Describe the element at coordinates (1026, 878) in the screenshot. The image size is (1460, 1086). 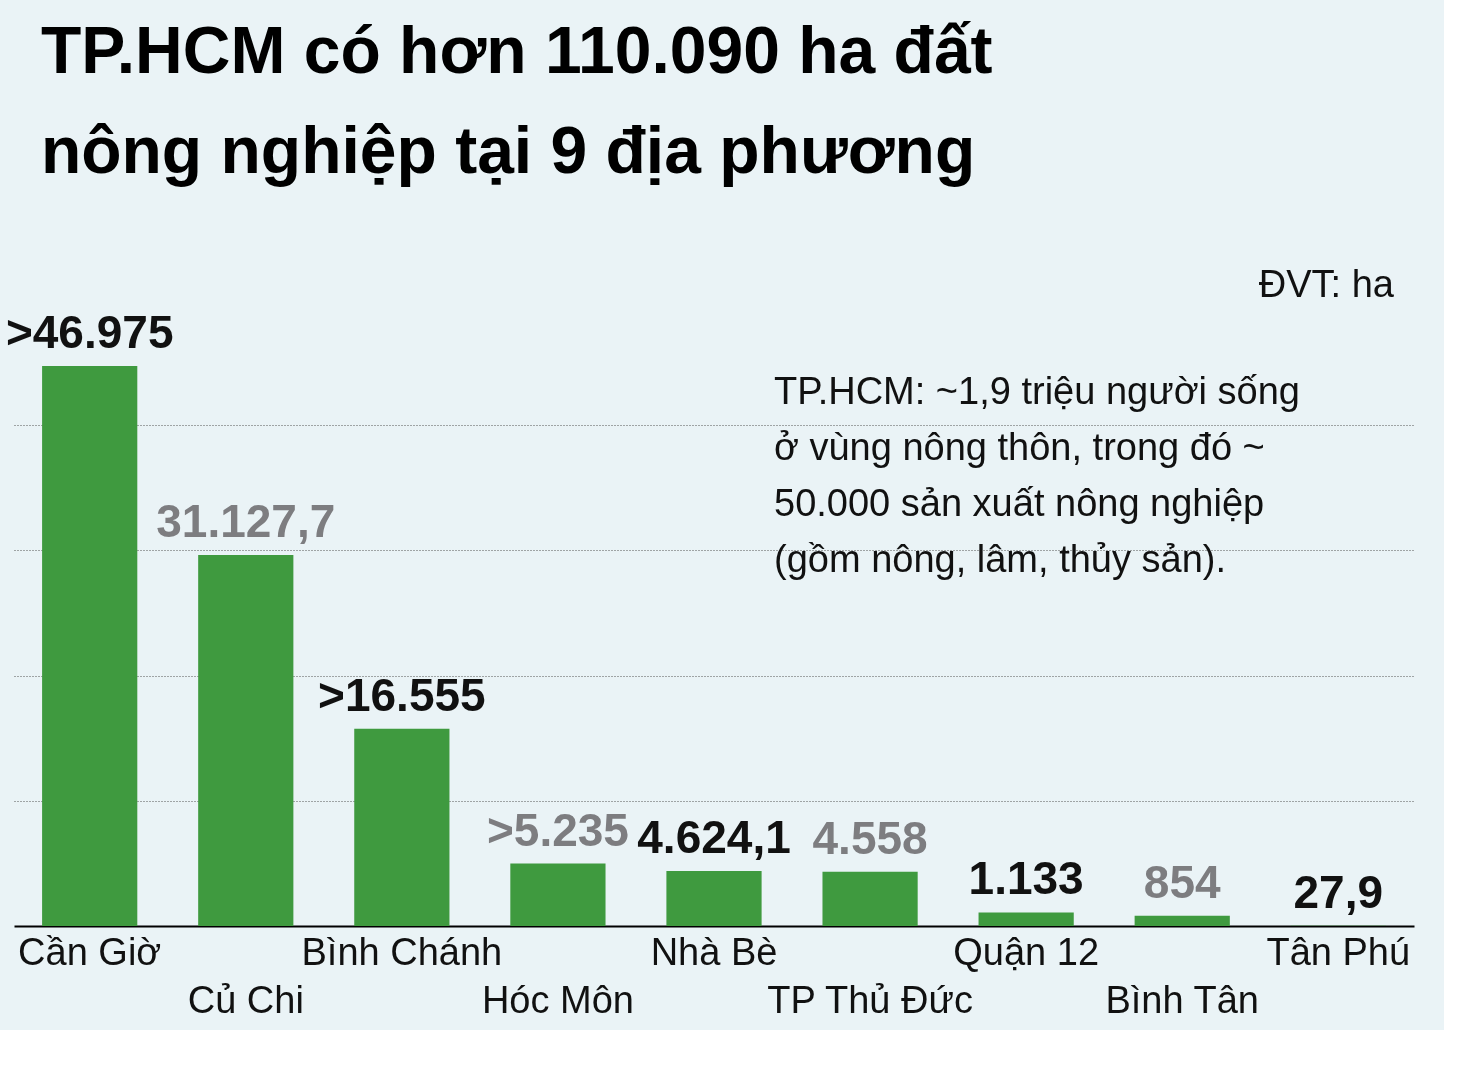
I see `data-label: 1.133` at that location.